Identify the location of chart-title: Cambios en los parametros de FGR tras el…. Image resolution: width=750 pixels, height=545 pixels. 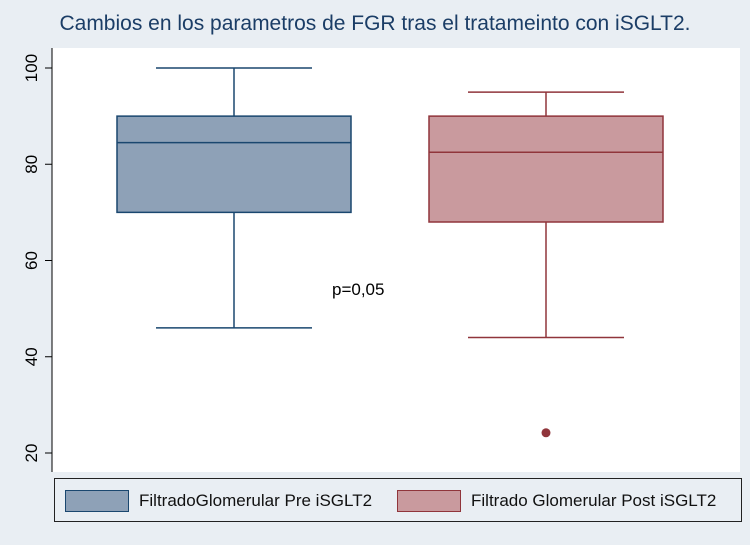
(375, 23).